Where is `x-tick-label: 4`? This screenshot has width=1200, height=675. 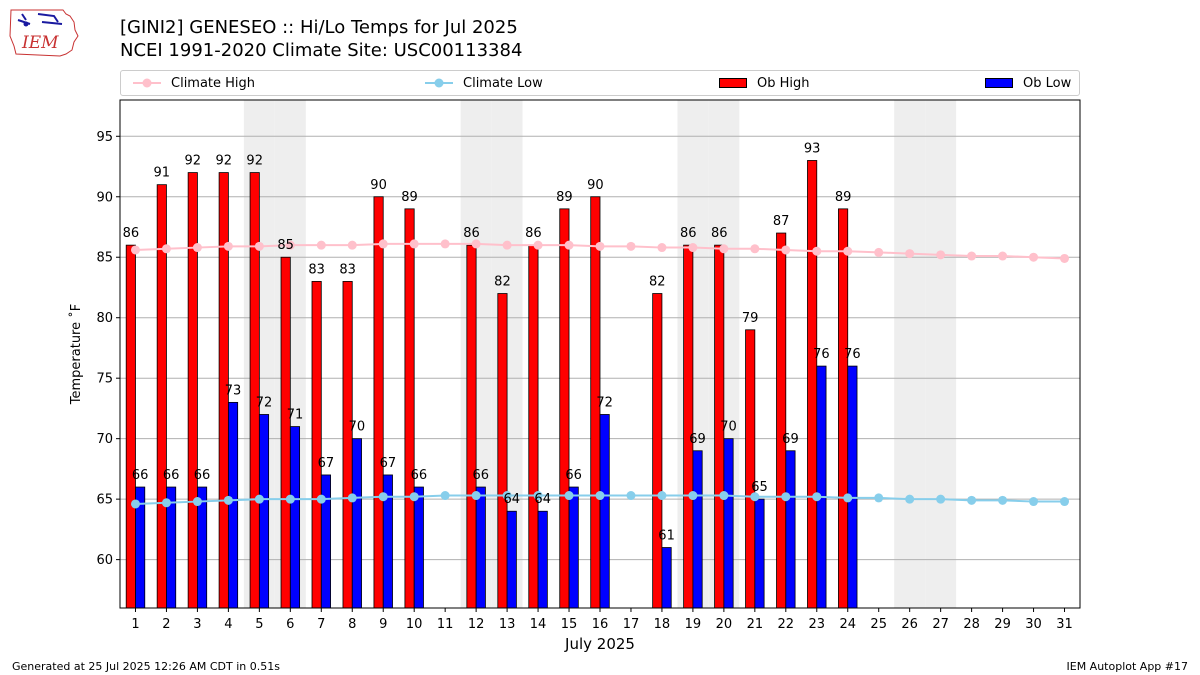 x-tick-label: 4 is located at coordinates (228, 624).